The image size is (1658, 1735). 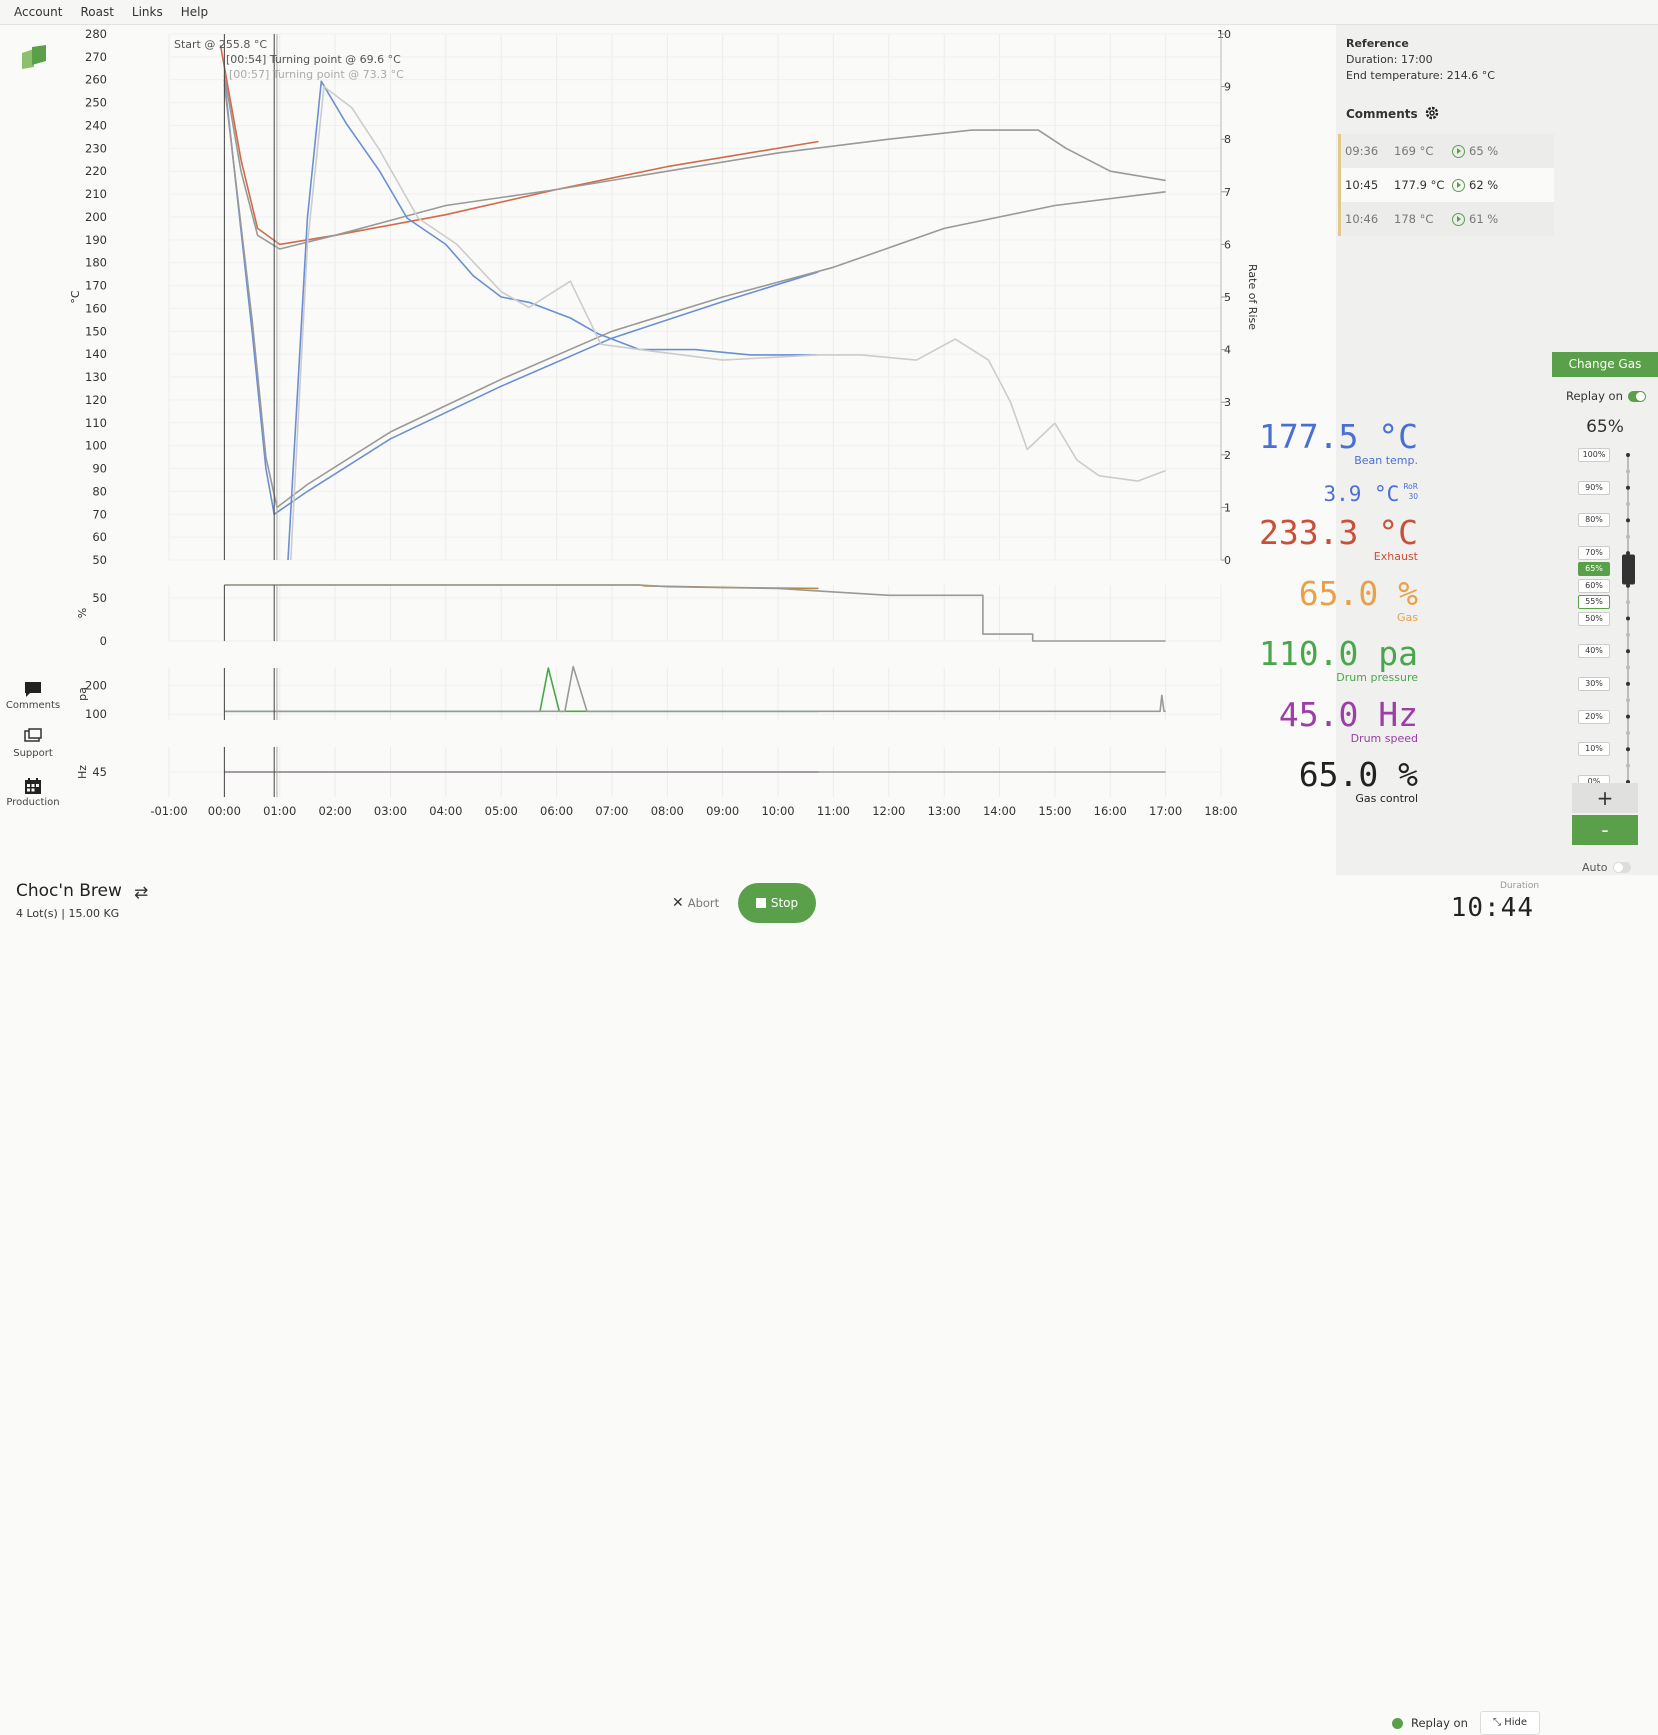 I want to click on y-tick-label: 270, so click(x=96, y=57).